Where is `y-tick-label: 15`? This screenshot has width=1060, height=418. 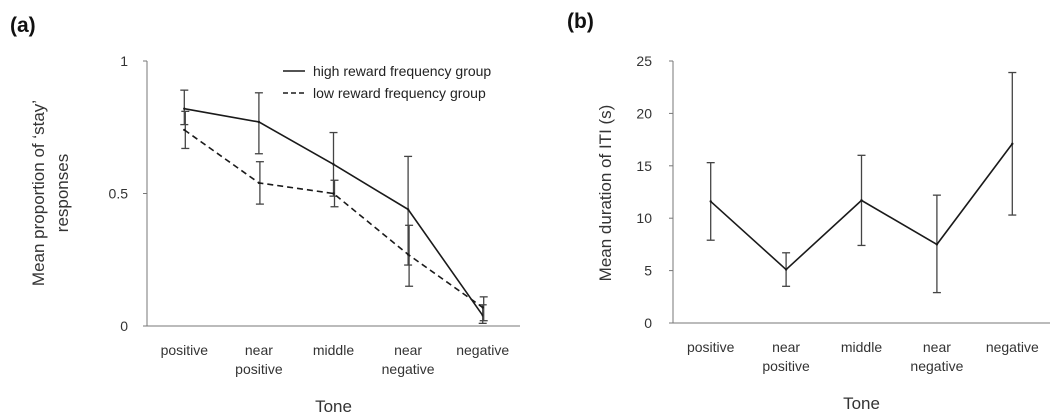 y-tick-label: 15 is located at coordinates (644, 166).